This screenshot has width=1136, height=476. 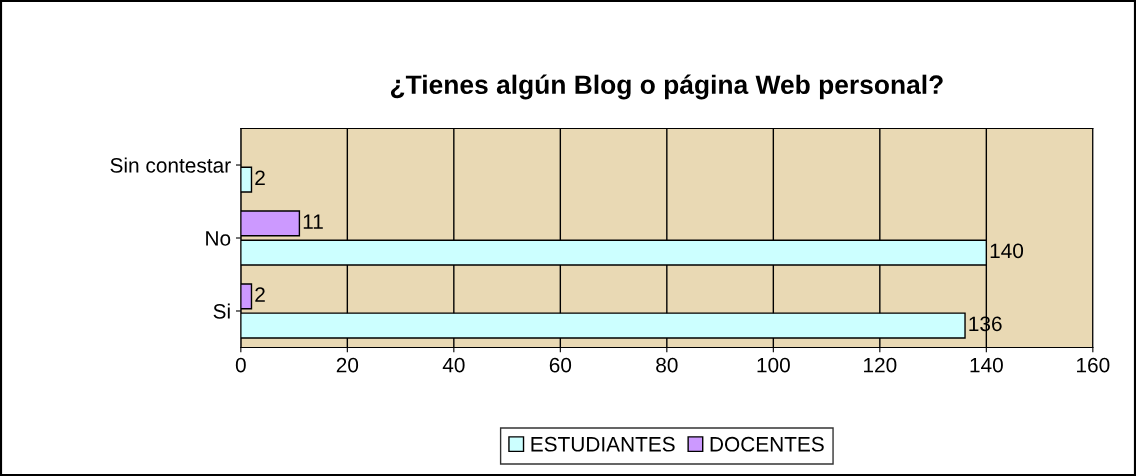 I want to click on y-tick-label: Sin contestar, so click(x=170, y=165).